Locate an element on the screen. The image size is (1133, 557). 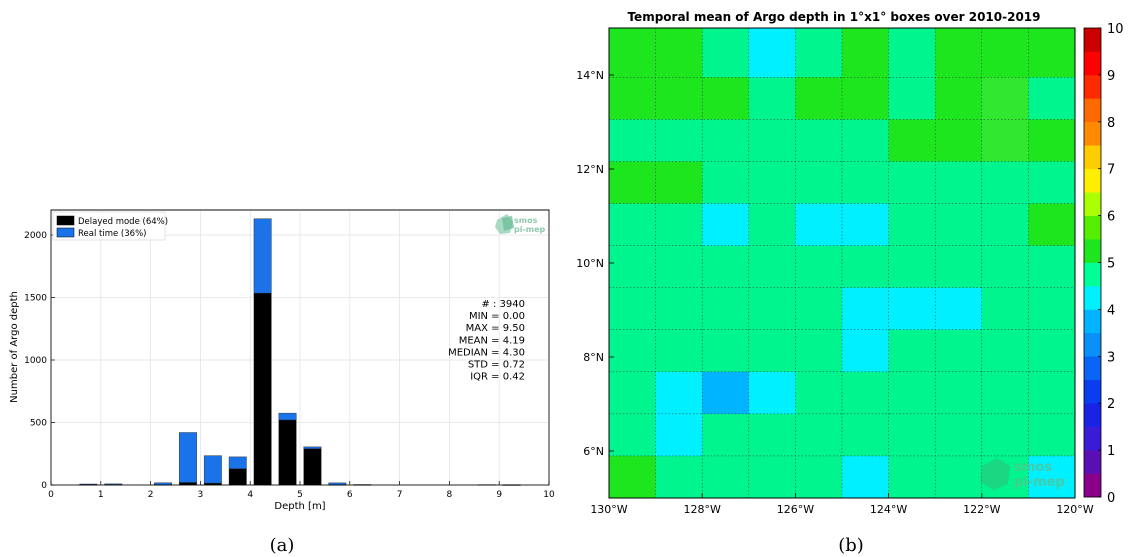
x-tick-label: 7 is located at coordinates (400, 495).